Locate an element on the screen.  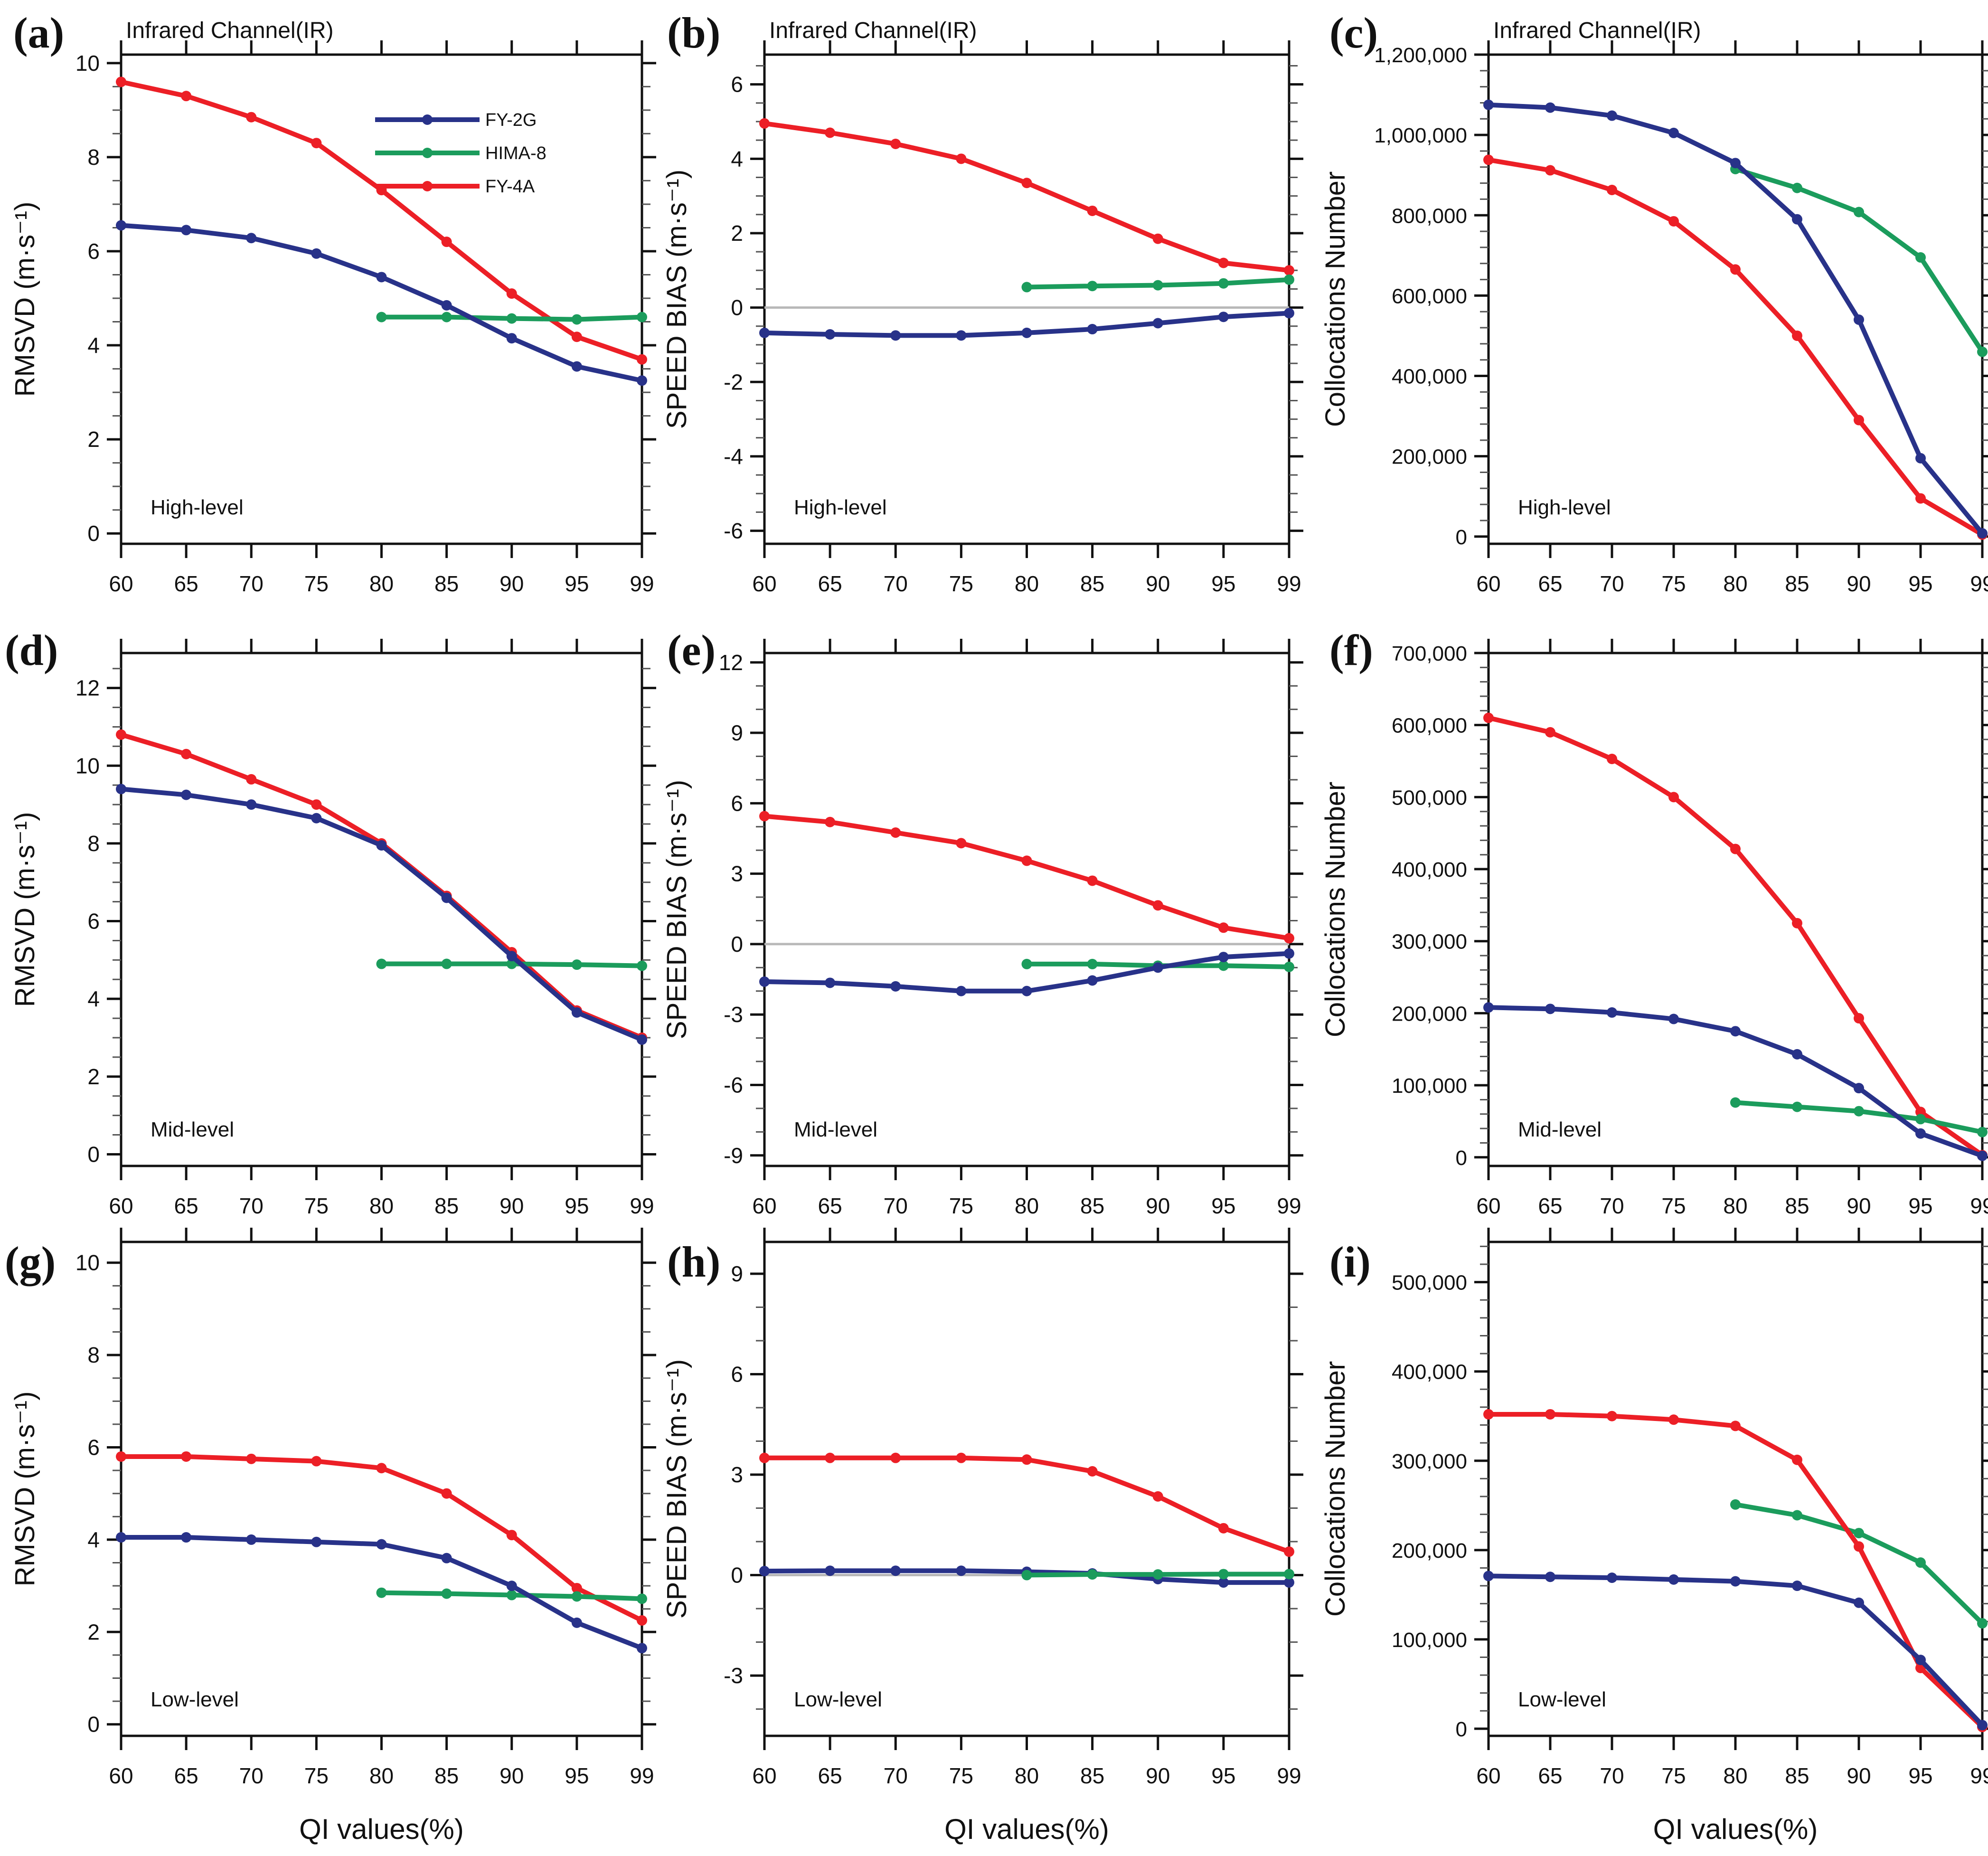
x-axis-label: QI values(%) is located at coordinates (381, 1829).